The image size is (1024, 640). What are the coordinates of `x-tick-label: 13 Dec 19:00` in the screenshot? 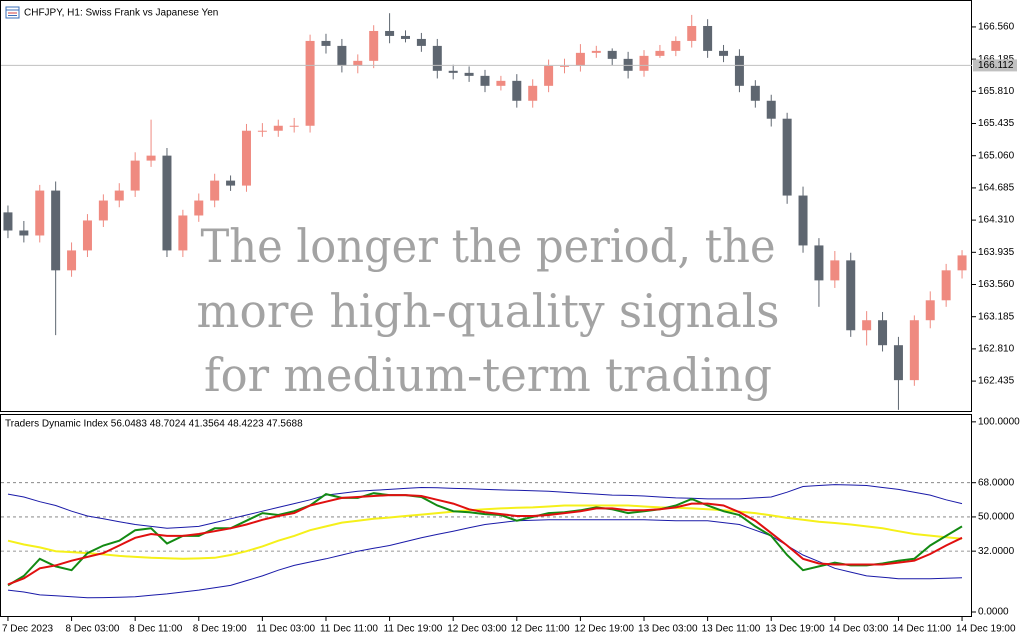 It's located at (795, 629).